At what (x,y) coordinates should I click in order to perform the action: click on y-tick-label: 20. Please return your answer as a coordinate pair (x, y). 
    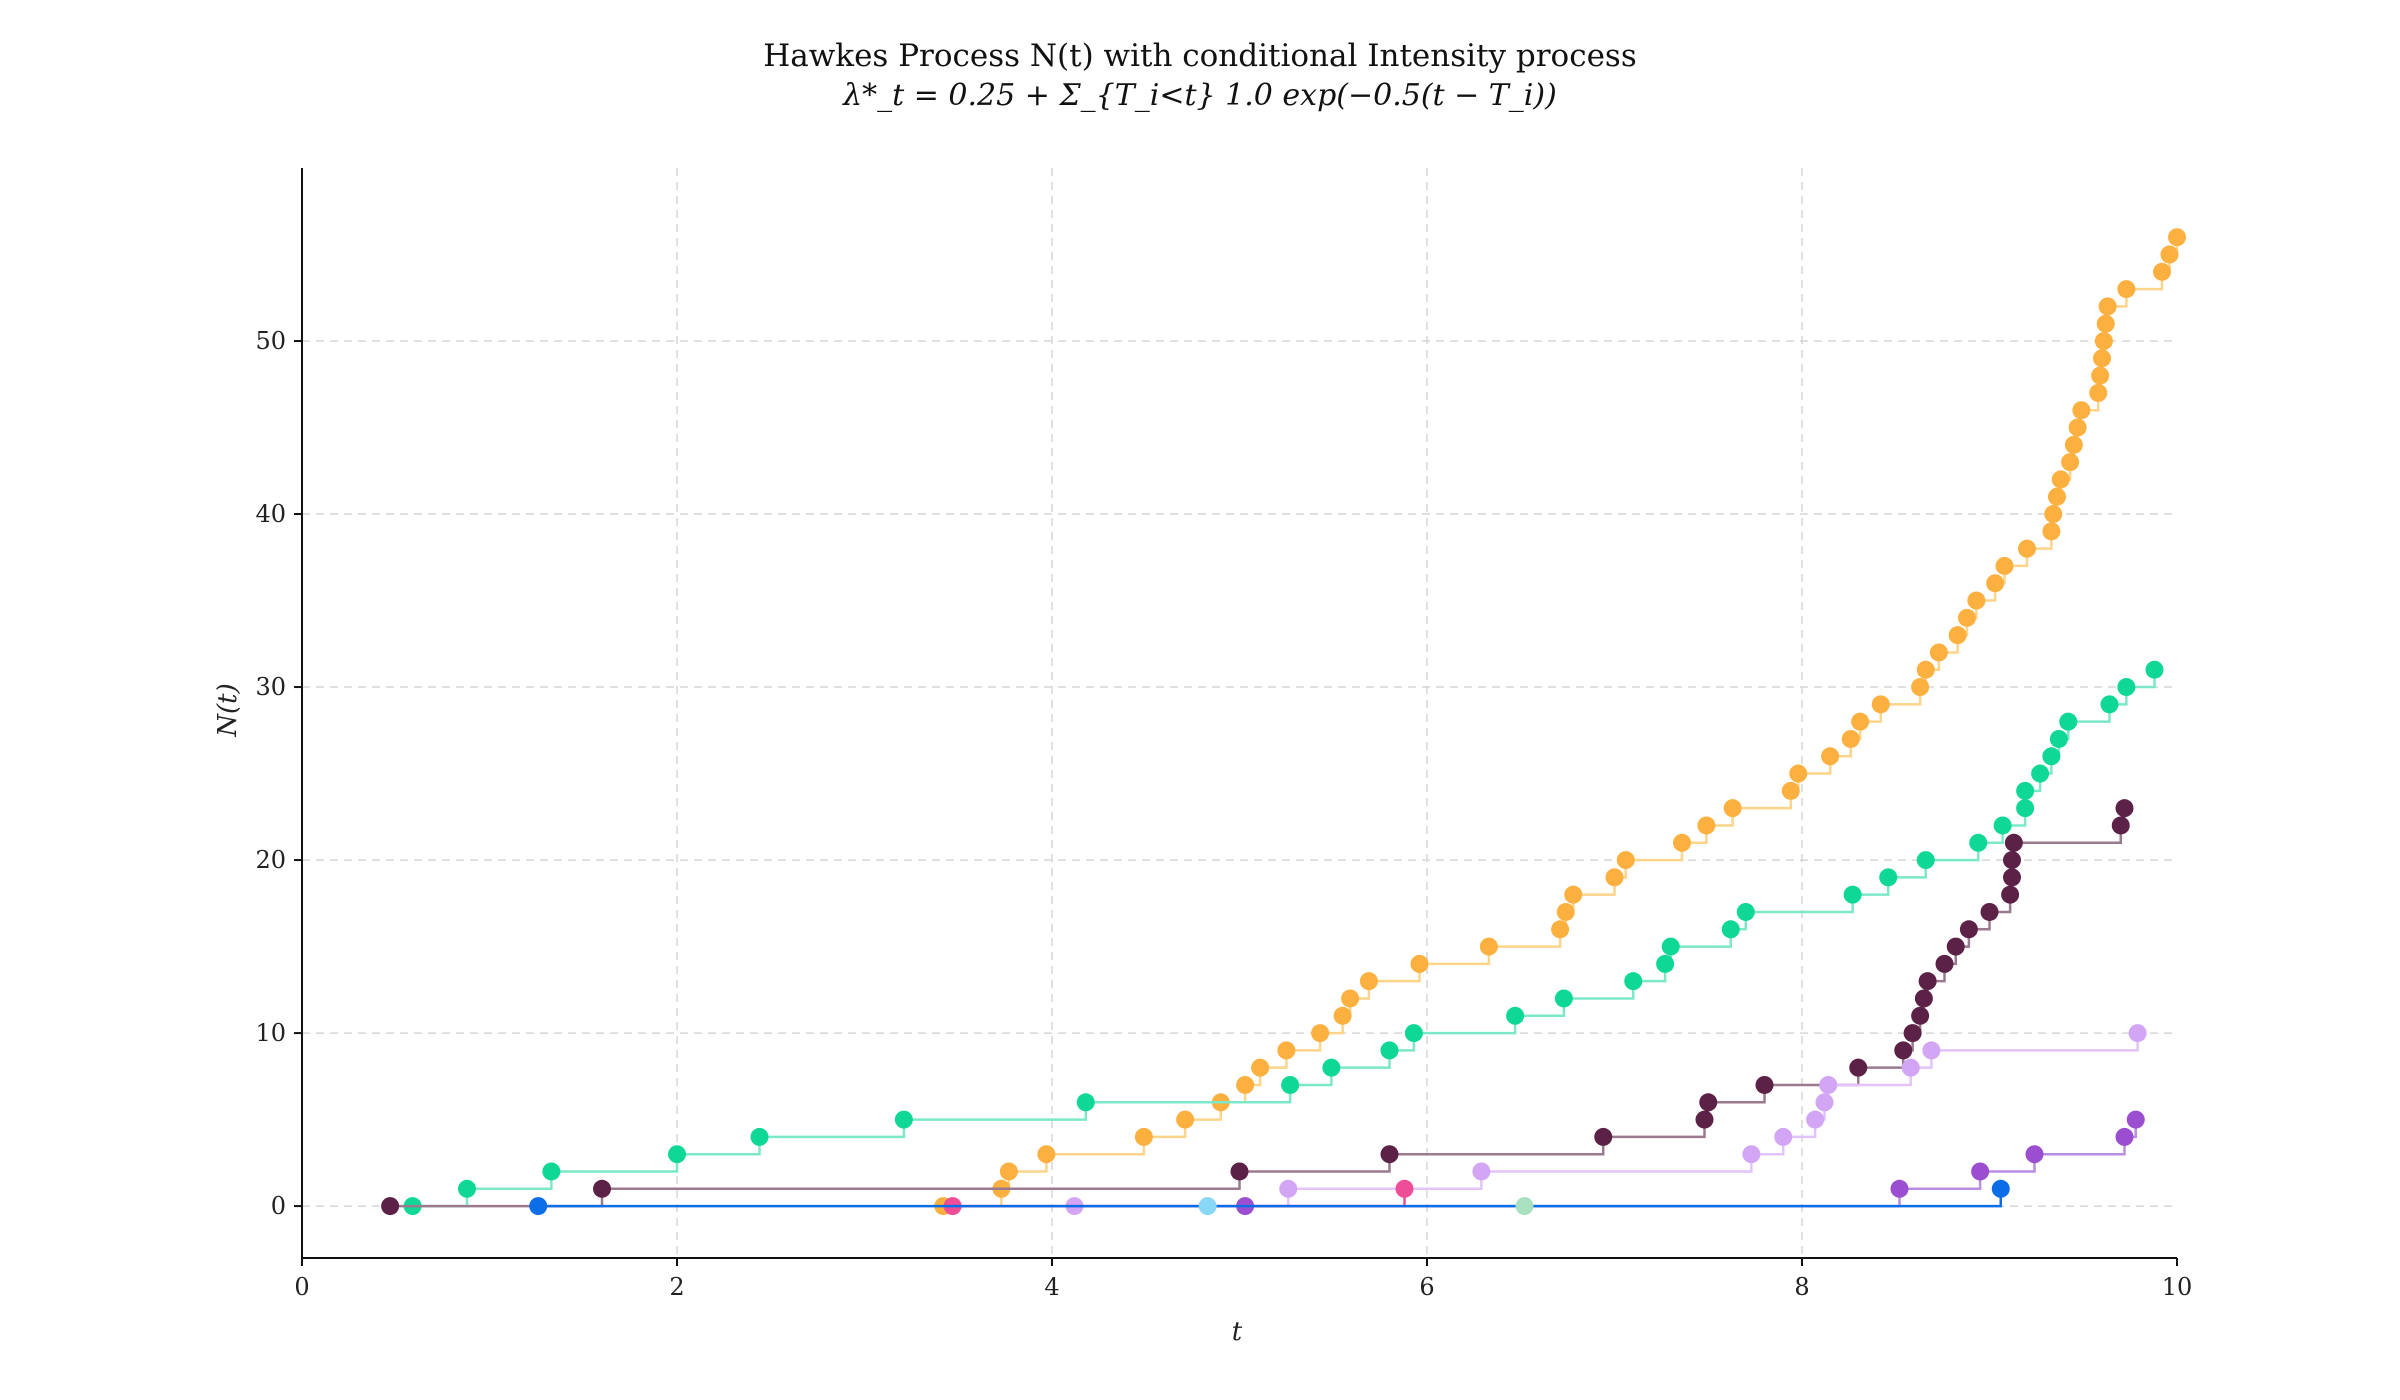
    Looking at the image, I should click on (270, 860).